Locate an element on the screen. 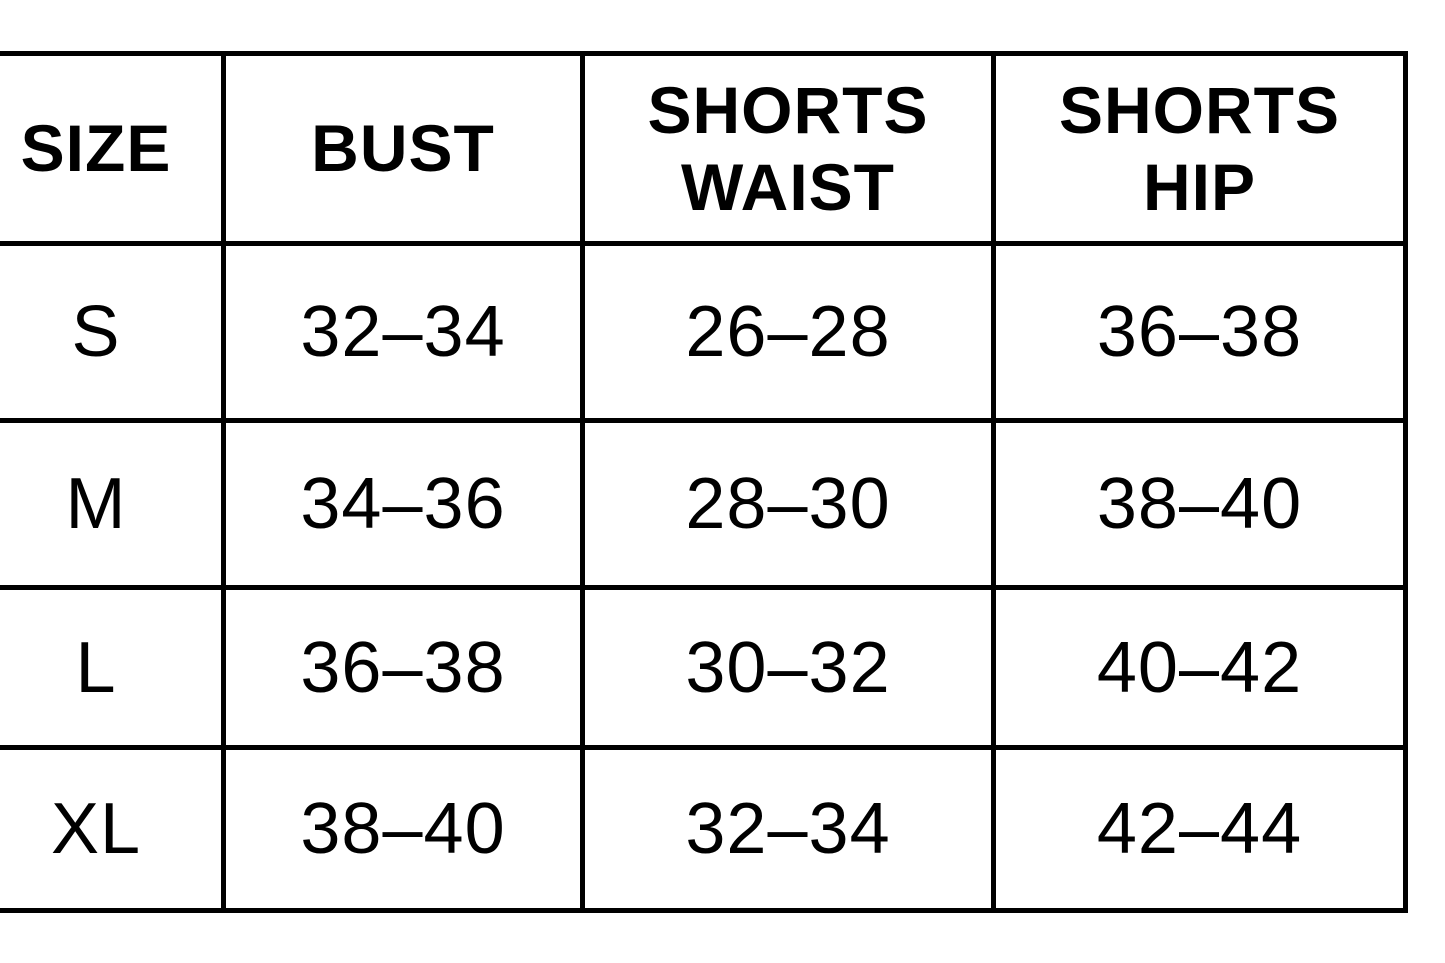  cell-bust: 34–36 is located at coordinates (403, 504).